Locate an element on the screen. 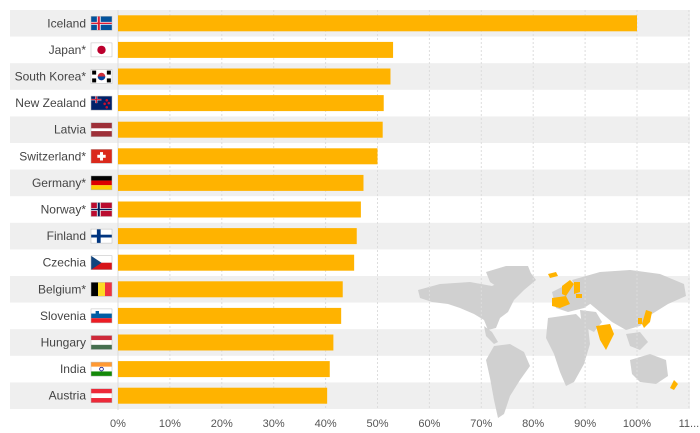 The image size is (700, 433). flag-austria-icon is located at coordinates (101, 395).